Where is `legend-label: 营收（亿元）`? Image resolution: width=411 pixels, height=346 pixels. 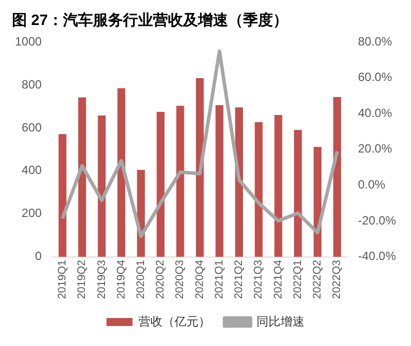
legend-label: 营收（亿元） is located at coordinates (174, 321).